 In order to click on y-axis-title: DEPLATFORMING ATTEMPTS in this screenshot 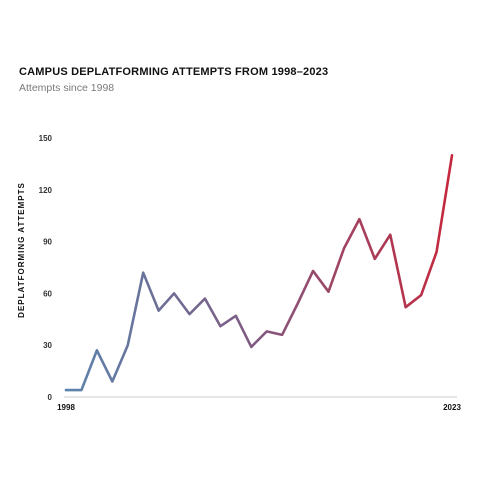, I will do `click(21, 250)`.